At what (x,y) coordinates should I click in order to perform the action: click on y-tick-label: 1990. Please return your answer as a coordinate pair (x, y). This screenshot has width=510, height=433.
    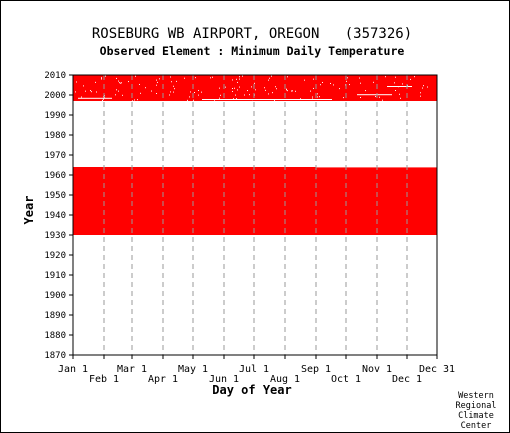
    Looking at the image, I should click on (55, 116).